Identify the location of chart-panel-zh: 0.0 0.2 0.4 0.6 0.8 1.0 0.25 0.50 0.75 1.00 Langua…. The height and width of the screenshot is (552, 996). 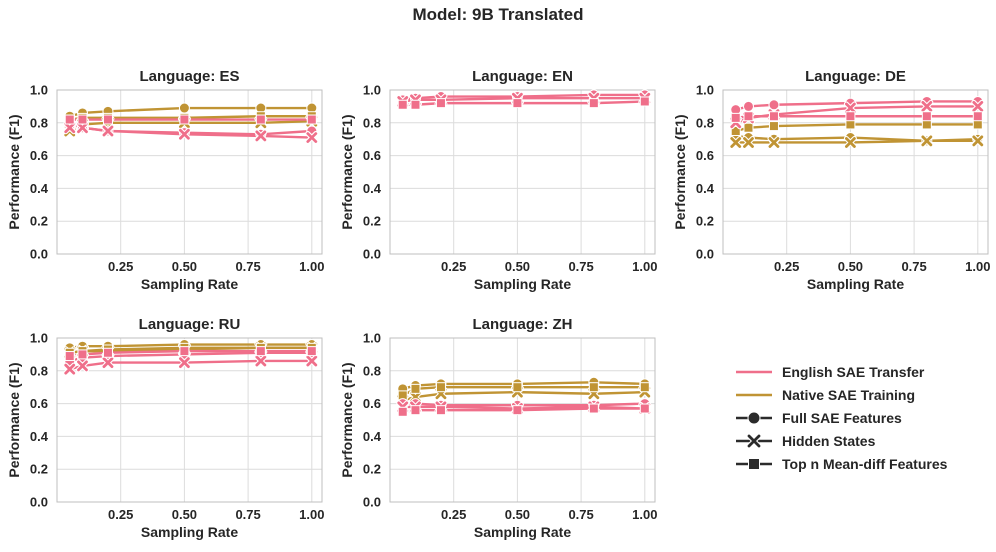
(498, 428).